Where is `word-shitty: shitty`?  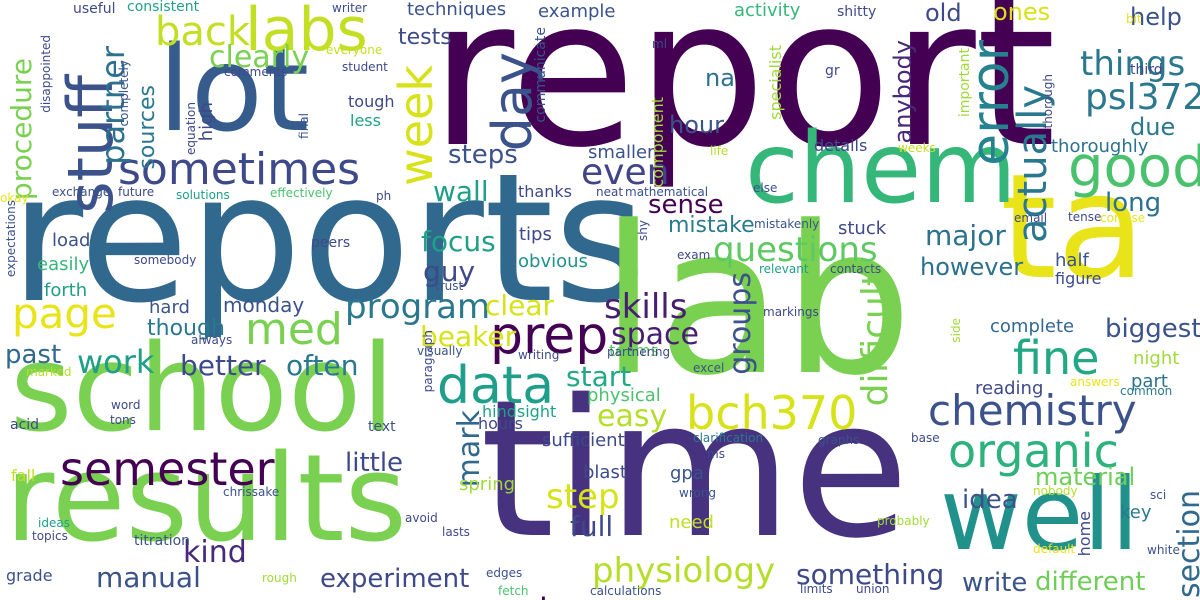 word-shitty: shitty is located at coordinates (857, 12).